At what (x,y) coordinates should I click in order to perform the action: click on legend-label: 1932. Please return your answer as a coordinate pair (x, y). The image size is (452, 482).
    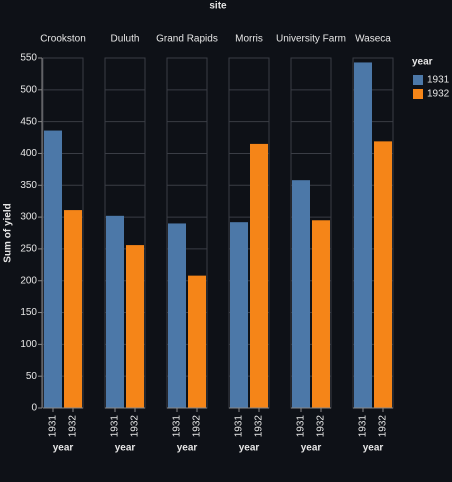
    Looking at the image, I should click on (438, 94).